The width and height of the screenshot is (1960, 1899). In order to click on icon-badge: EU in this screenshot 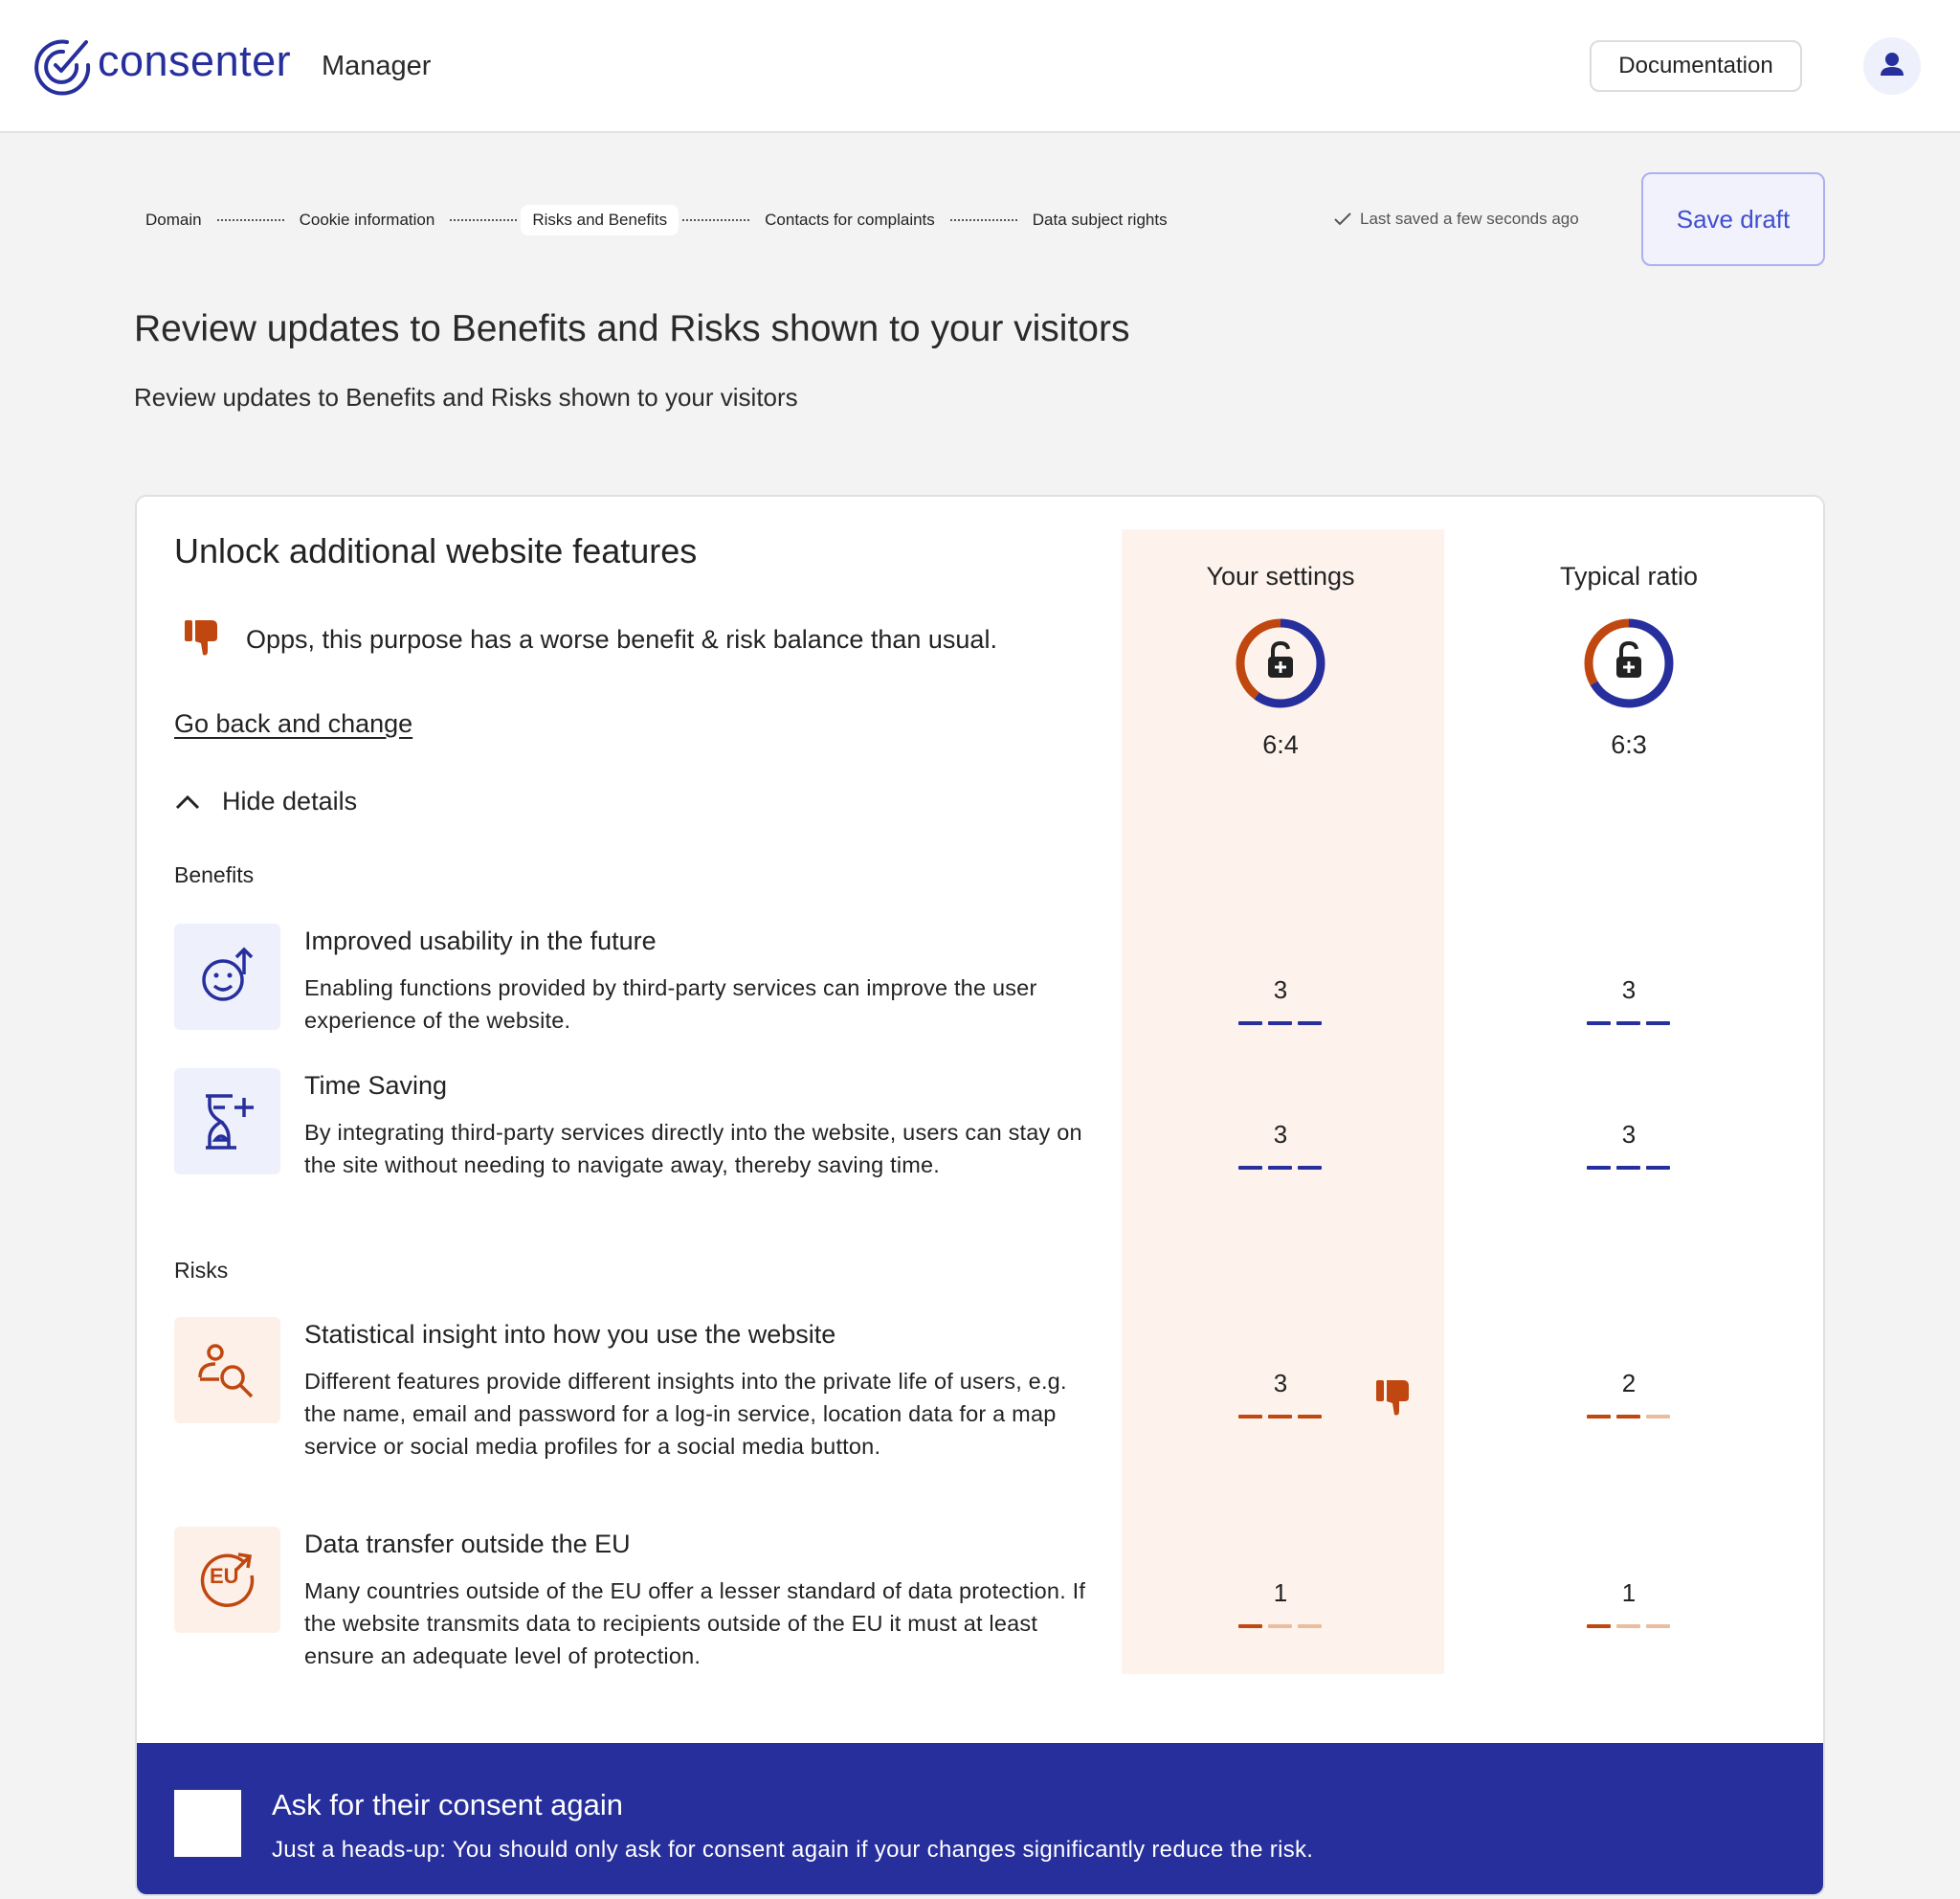, I will do `click(225, 1576)`.